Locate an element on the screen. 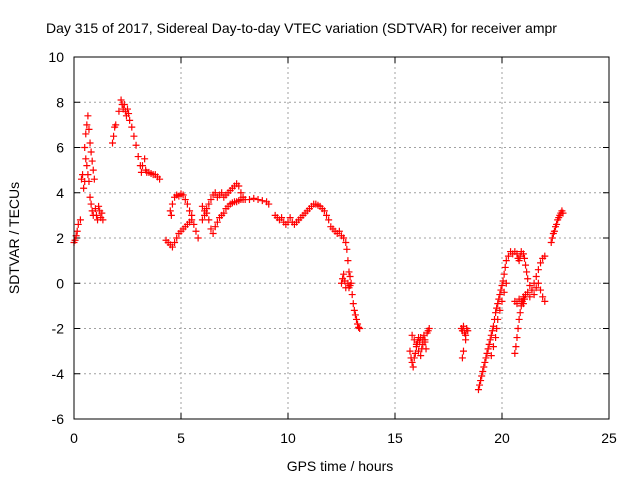 This screenshot has width=640, height=480. y-axis-label: SDTVAR / TECUs is located at coordinates (14, 238).